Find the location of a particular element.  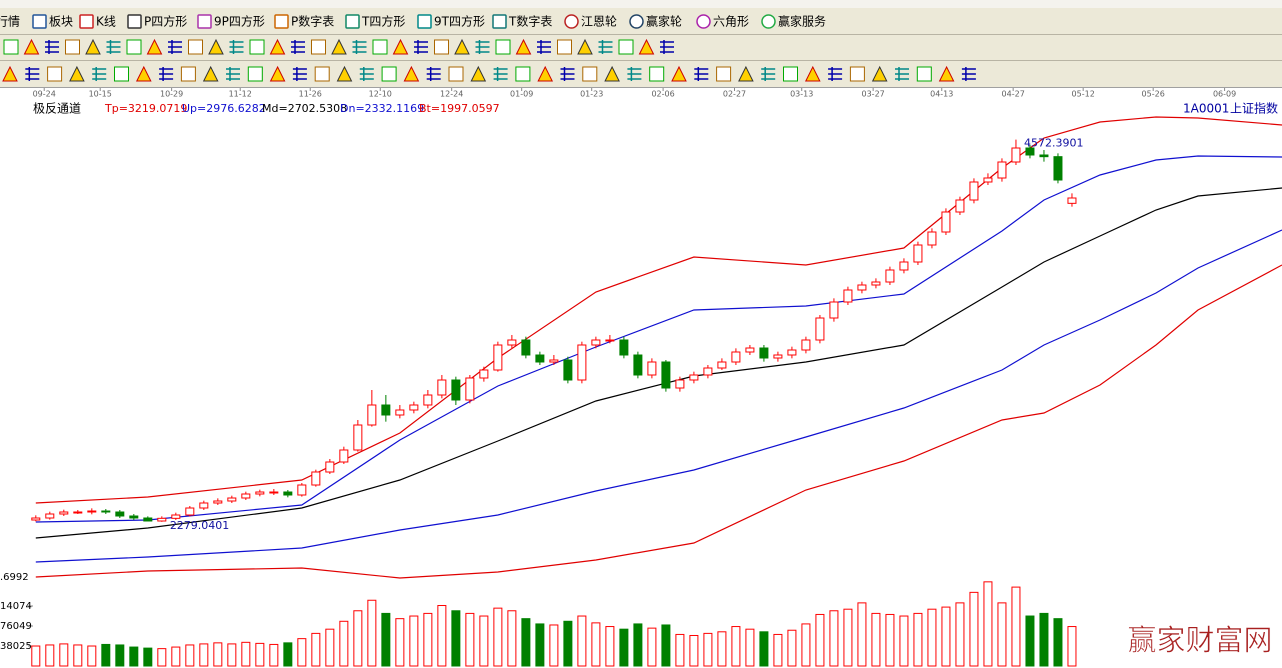

watermark: 赢家财富网 is located at coordinates (1199, 640).